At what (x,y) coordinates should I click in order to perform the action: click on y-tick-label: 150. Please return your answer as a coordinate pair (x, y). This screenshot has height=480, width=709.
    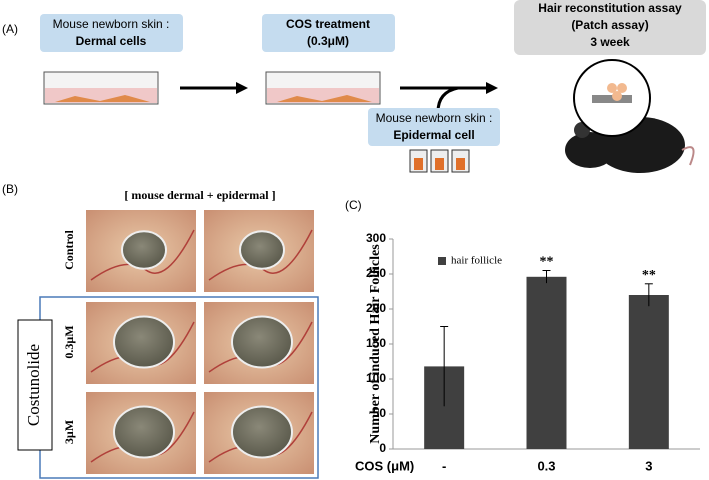
    Looking at the image, I should click on (376, 343).